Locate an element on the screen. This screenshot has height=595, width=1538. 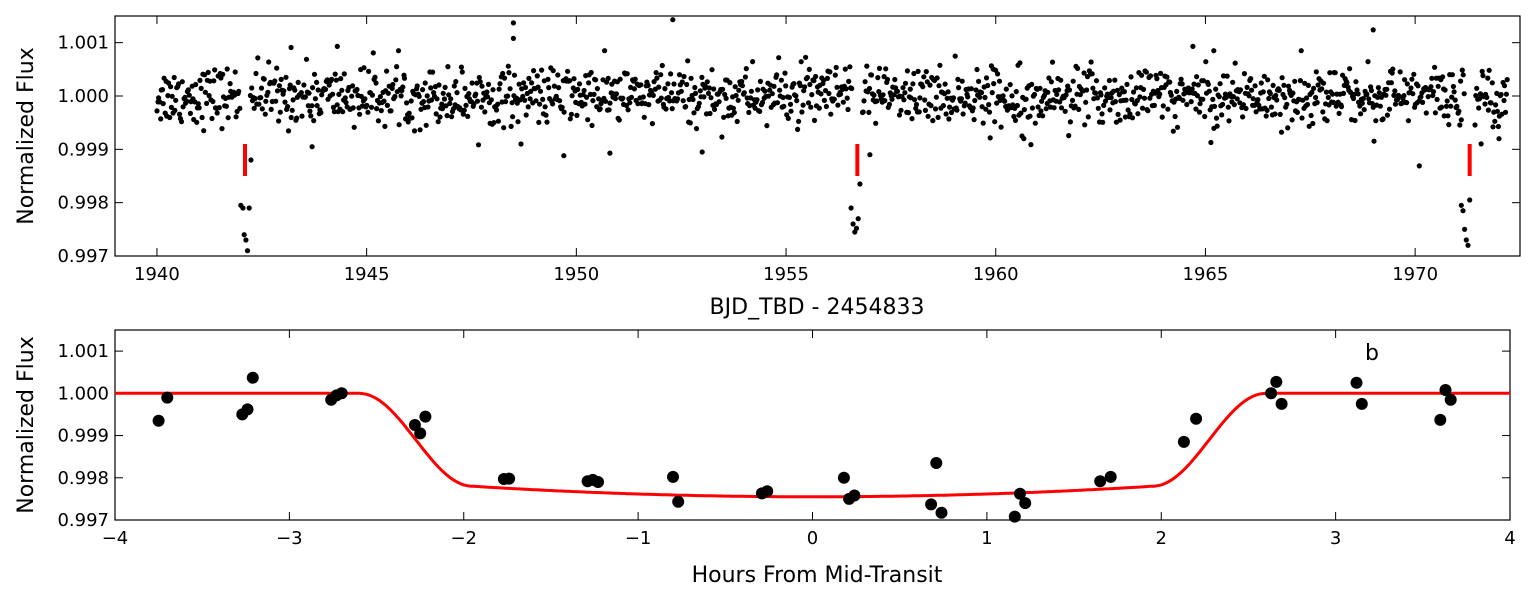
top-x-tick-label: 1960 is located at coordinates (996, 274).